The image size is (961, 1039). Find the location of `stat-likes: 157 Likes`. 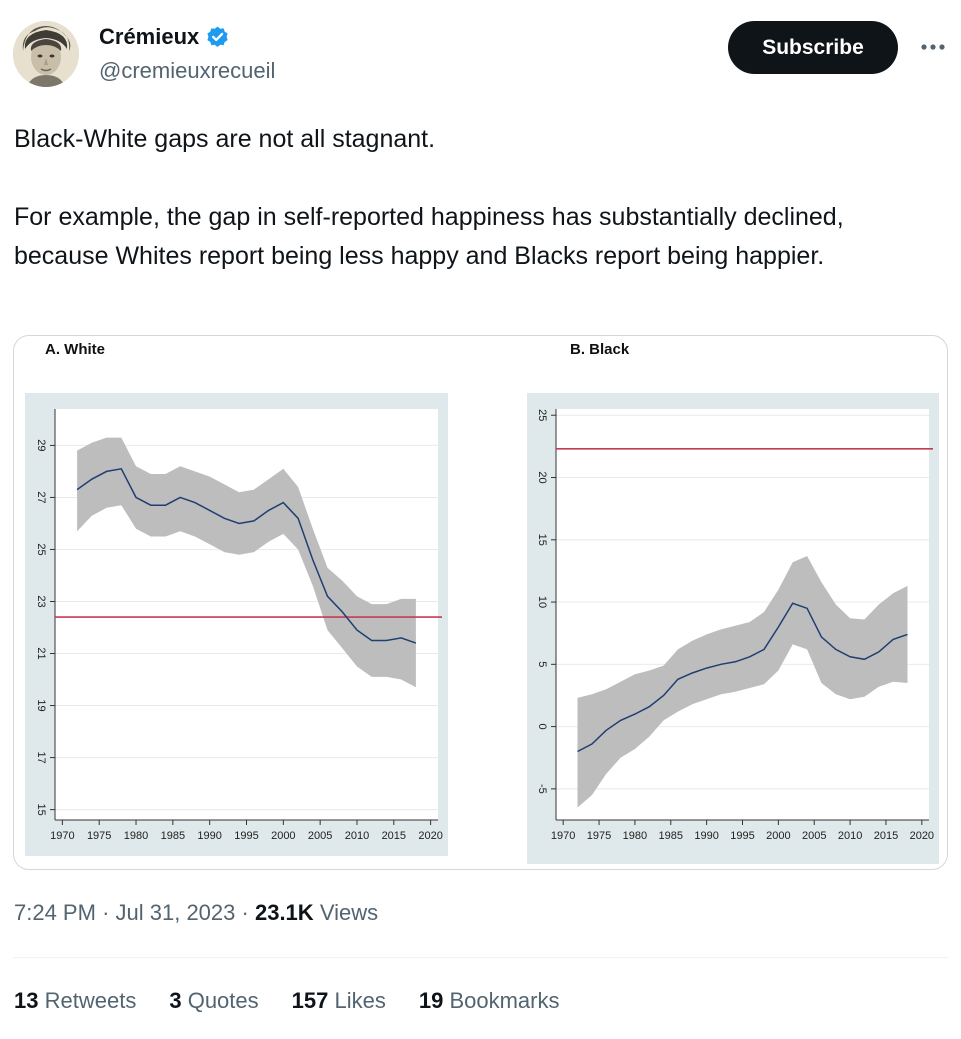

stat-likes: 157 Likes is located at coordinates (339, 1001).